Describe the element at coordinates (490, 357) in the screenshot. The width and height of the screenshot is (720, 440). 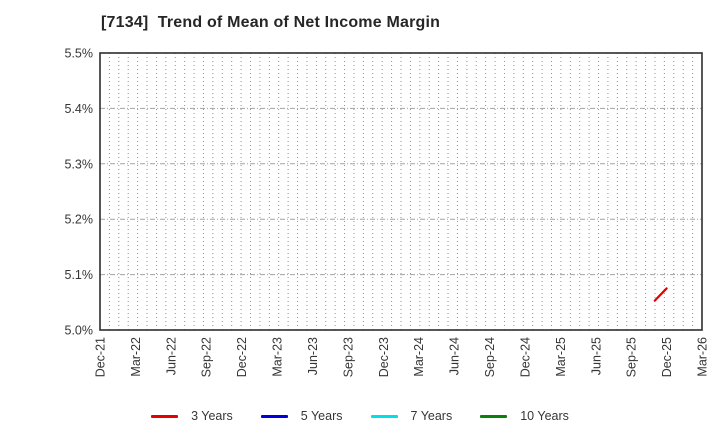
I see `x-tick-label: Sep-24` at that location.